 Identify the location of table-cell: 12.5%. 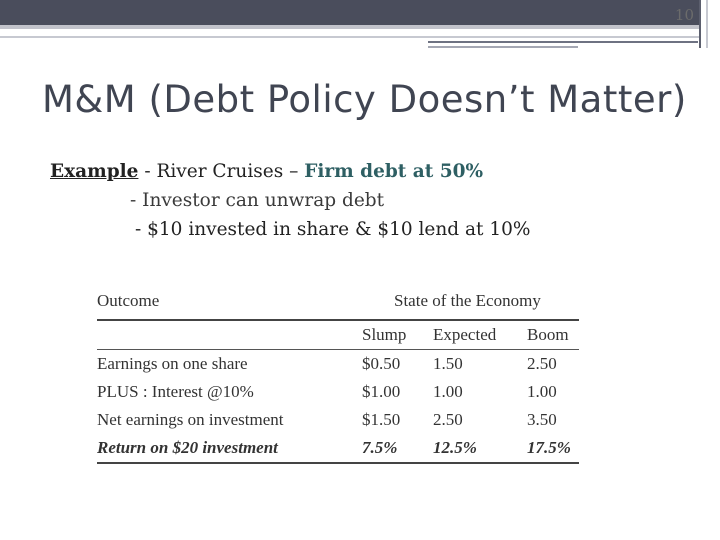
(455, 447).